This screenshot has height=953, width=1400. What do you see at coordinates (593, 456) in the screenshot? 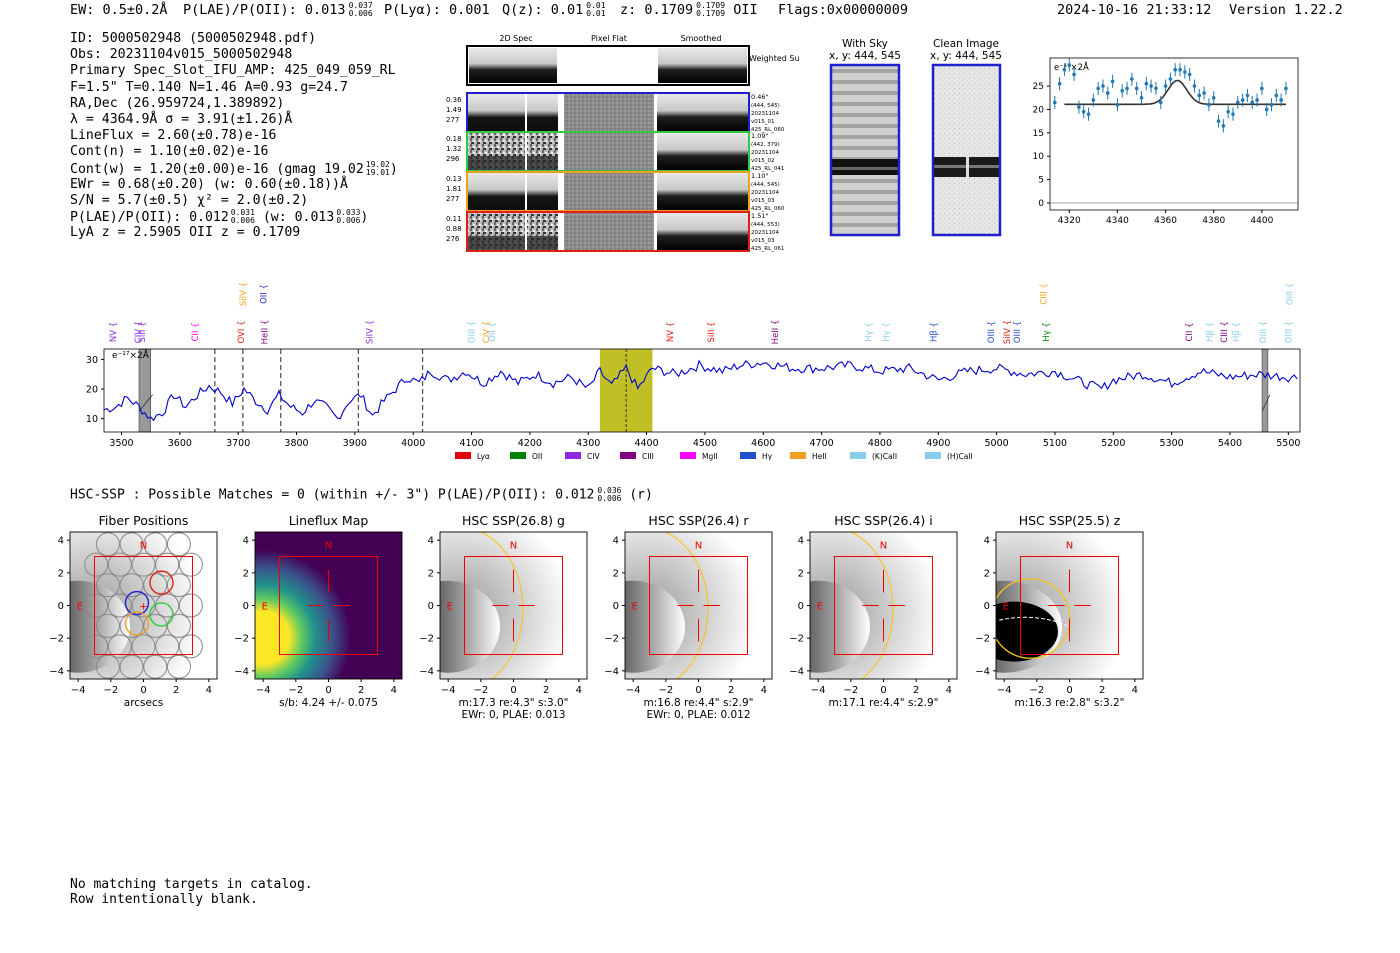
I see `legend-label: CIV` at bounding box center [593, 456].